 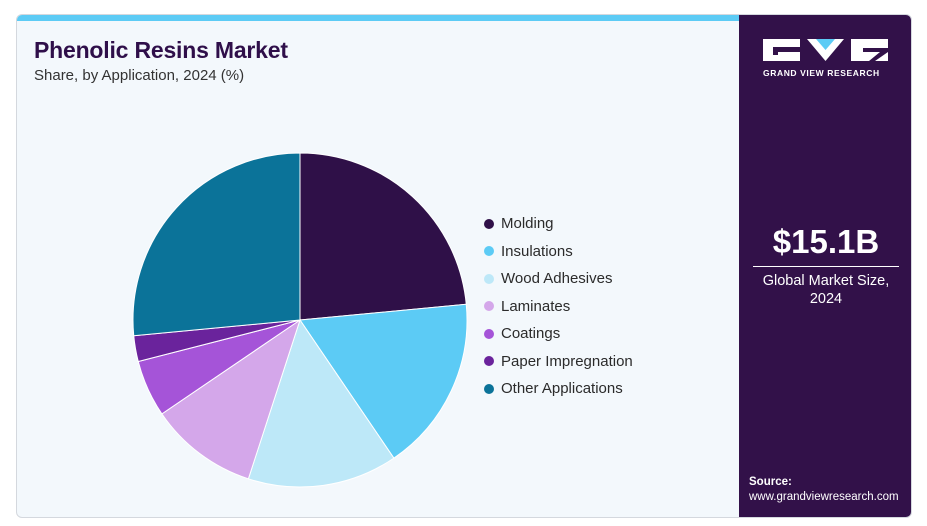 What do you see at coordinates (527, 224) in the screenshot?
I see `legend-label: Molding` at bounding box center [527, 224].